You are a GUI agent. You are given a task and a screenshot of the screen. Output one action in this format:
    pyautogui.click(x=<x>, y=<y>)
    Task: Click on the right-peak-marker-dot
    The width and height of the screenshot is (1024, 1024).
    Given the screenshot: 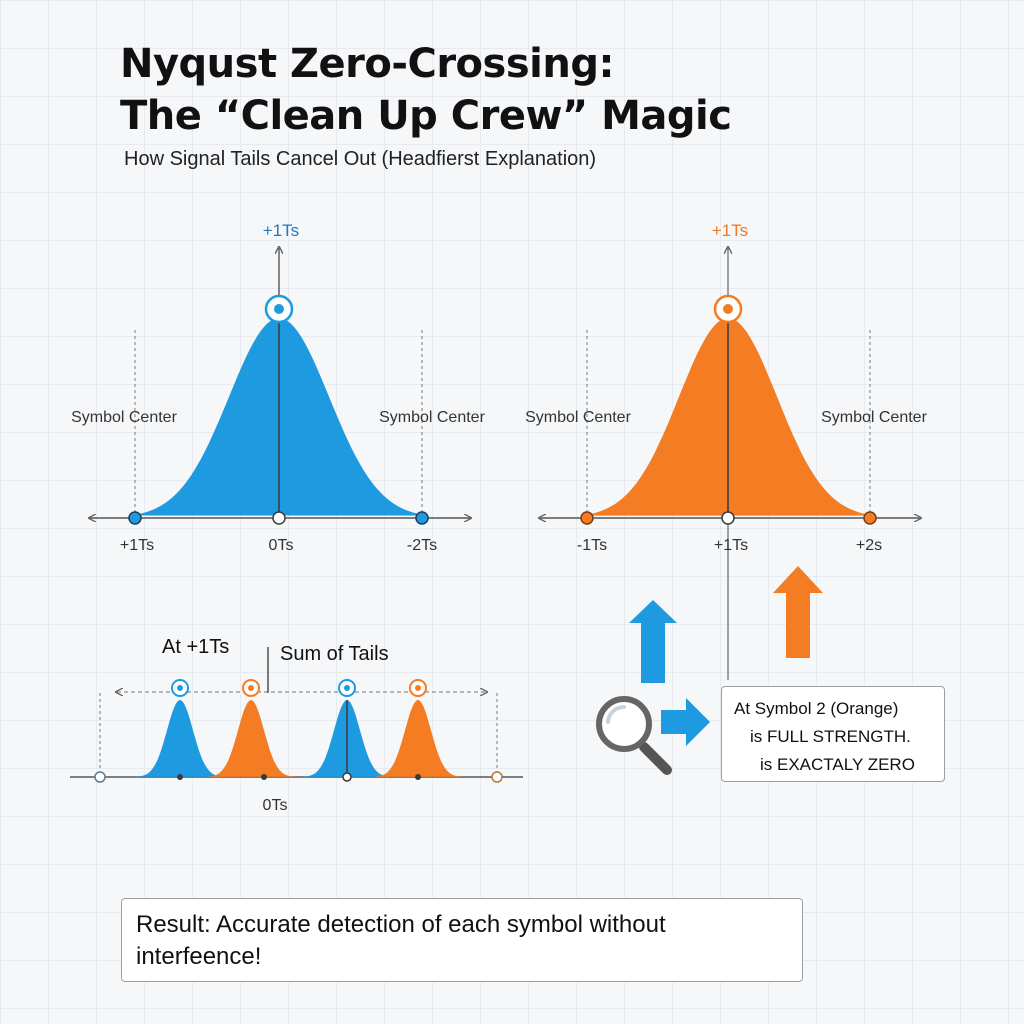 What is the action you would take?
    pyautogui.click(x=728, y=309)
    